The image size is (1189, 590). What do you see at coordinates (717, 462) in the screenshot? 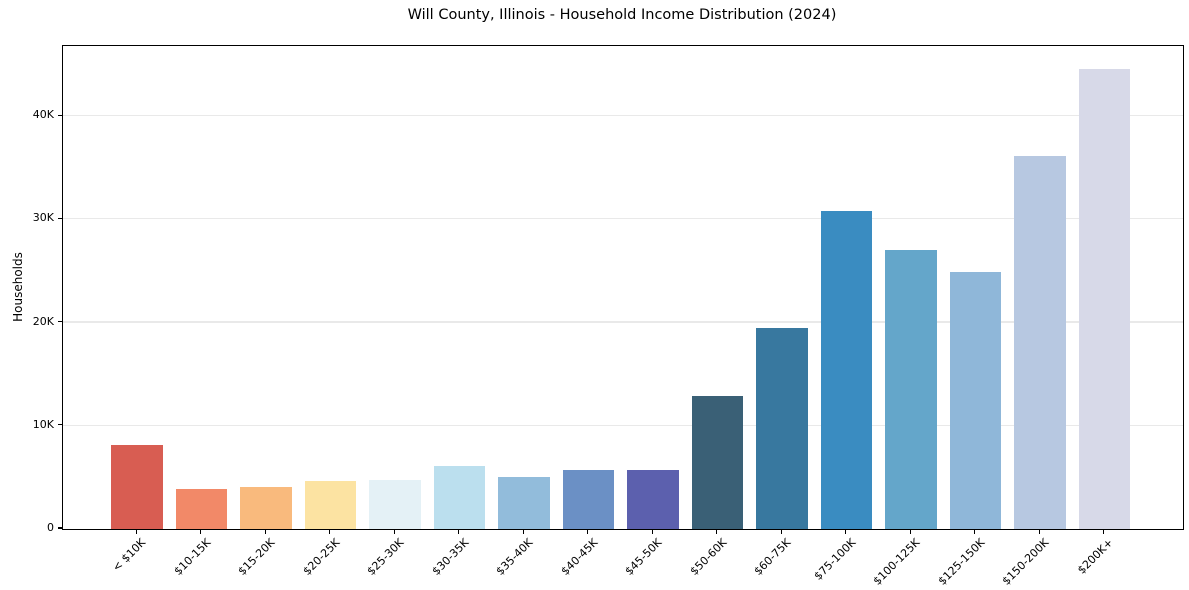
I see `bar-$50-60K` at bounding box center [717, 462].